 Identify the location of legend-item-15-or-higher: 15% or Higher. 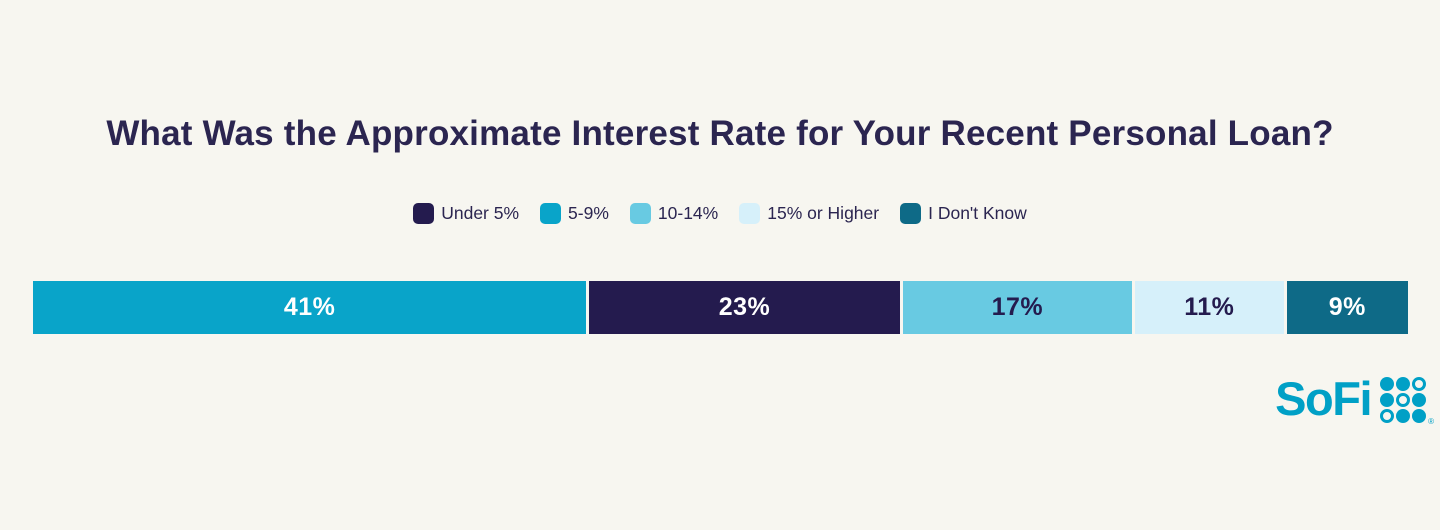
(809, 213).